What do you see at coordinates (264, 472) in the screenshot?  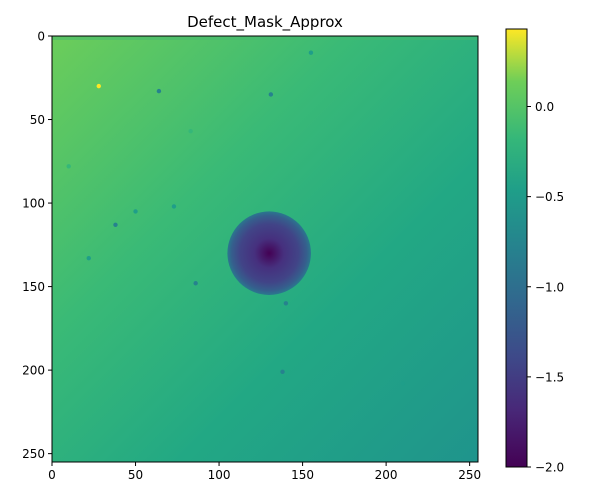 I see `x-axis: 0 50 100 150 200 250` at bounding box center [264, 472].